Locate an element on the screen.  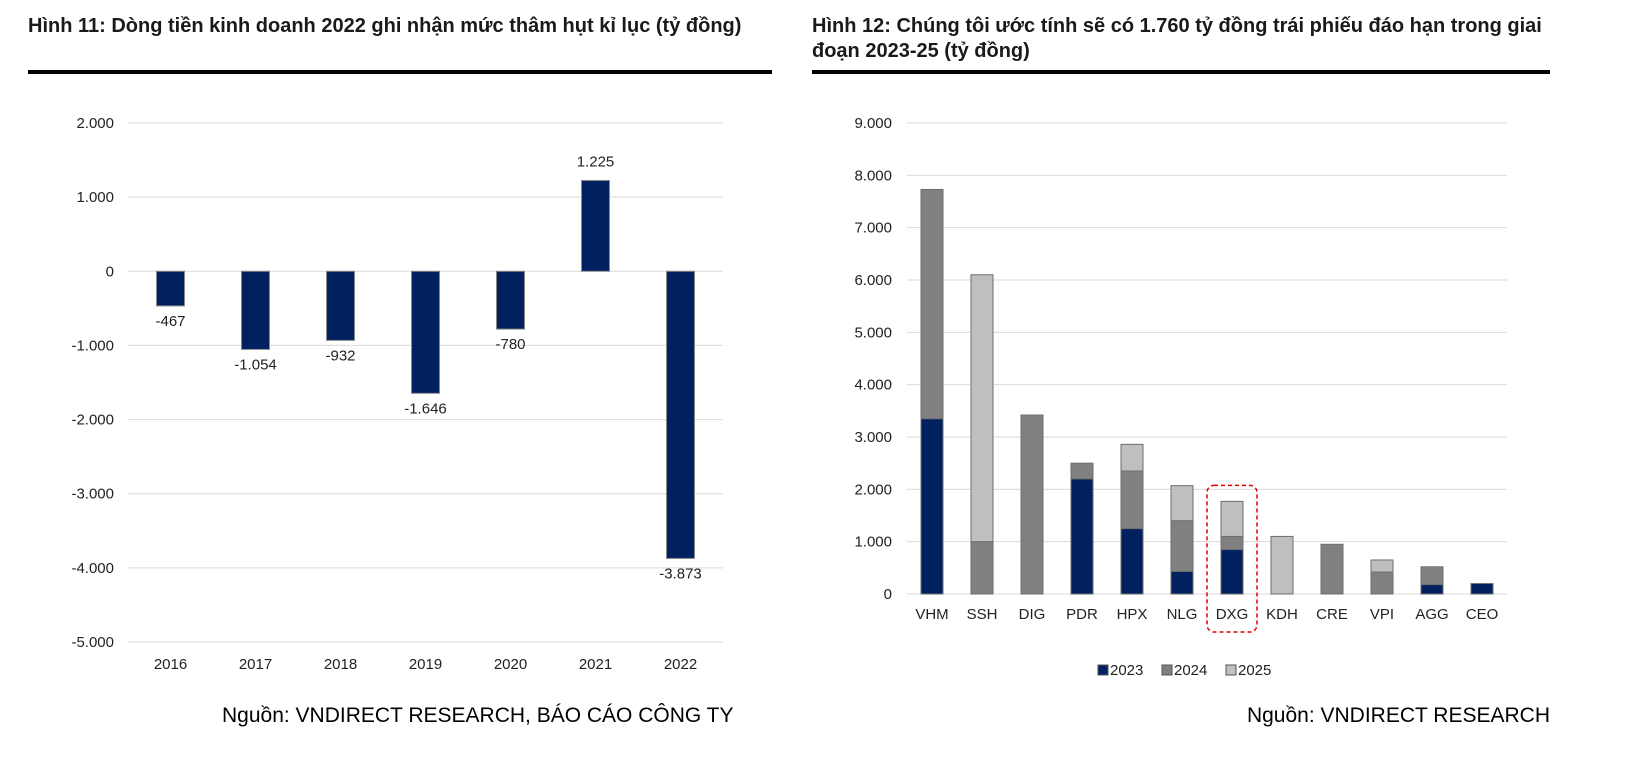
x-tick-label: CRE is located at coordinates (1332, 614).